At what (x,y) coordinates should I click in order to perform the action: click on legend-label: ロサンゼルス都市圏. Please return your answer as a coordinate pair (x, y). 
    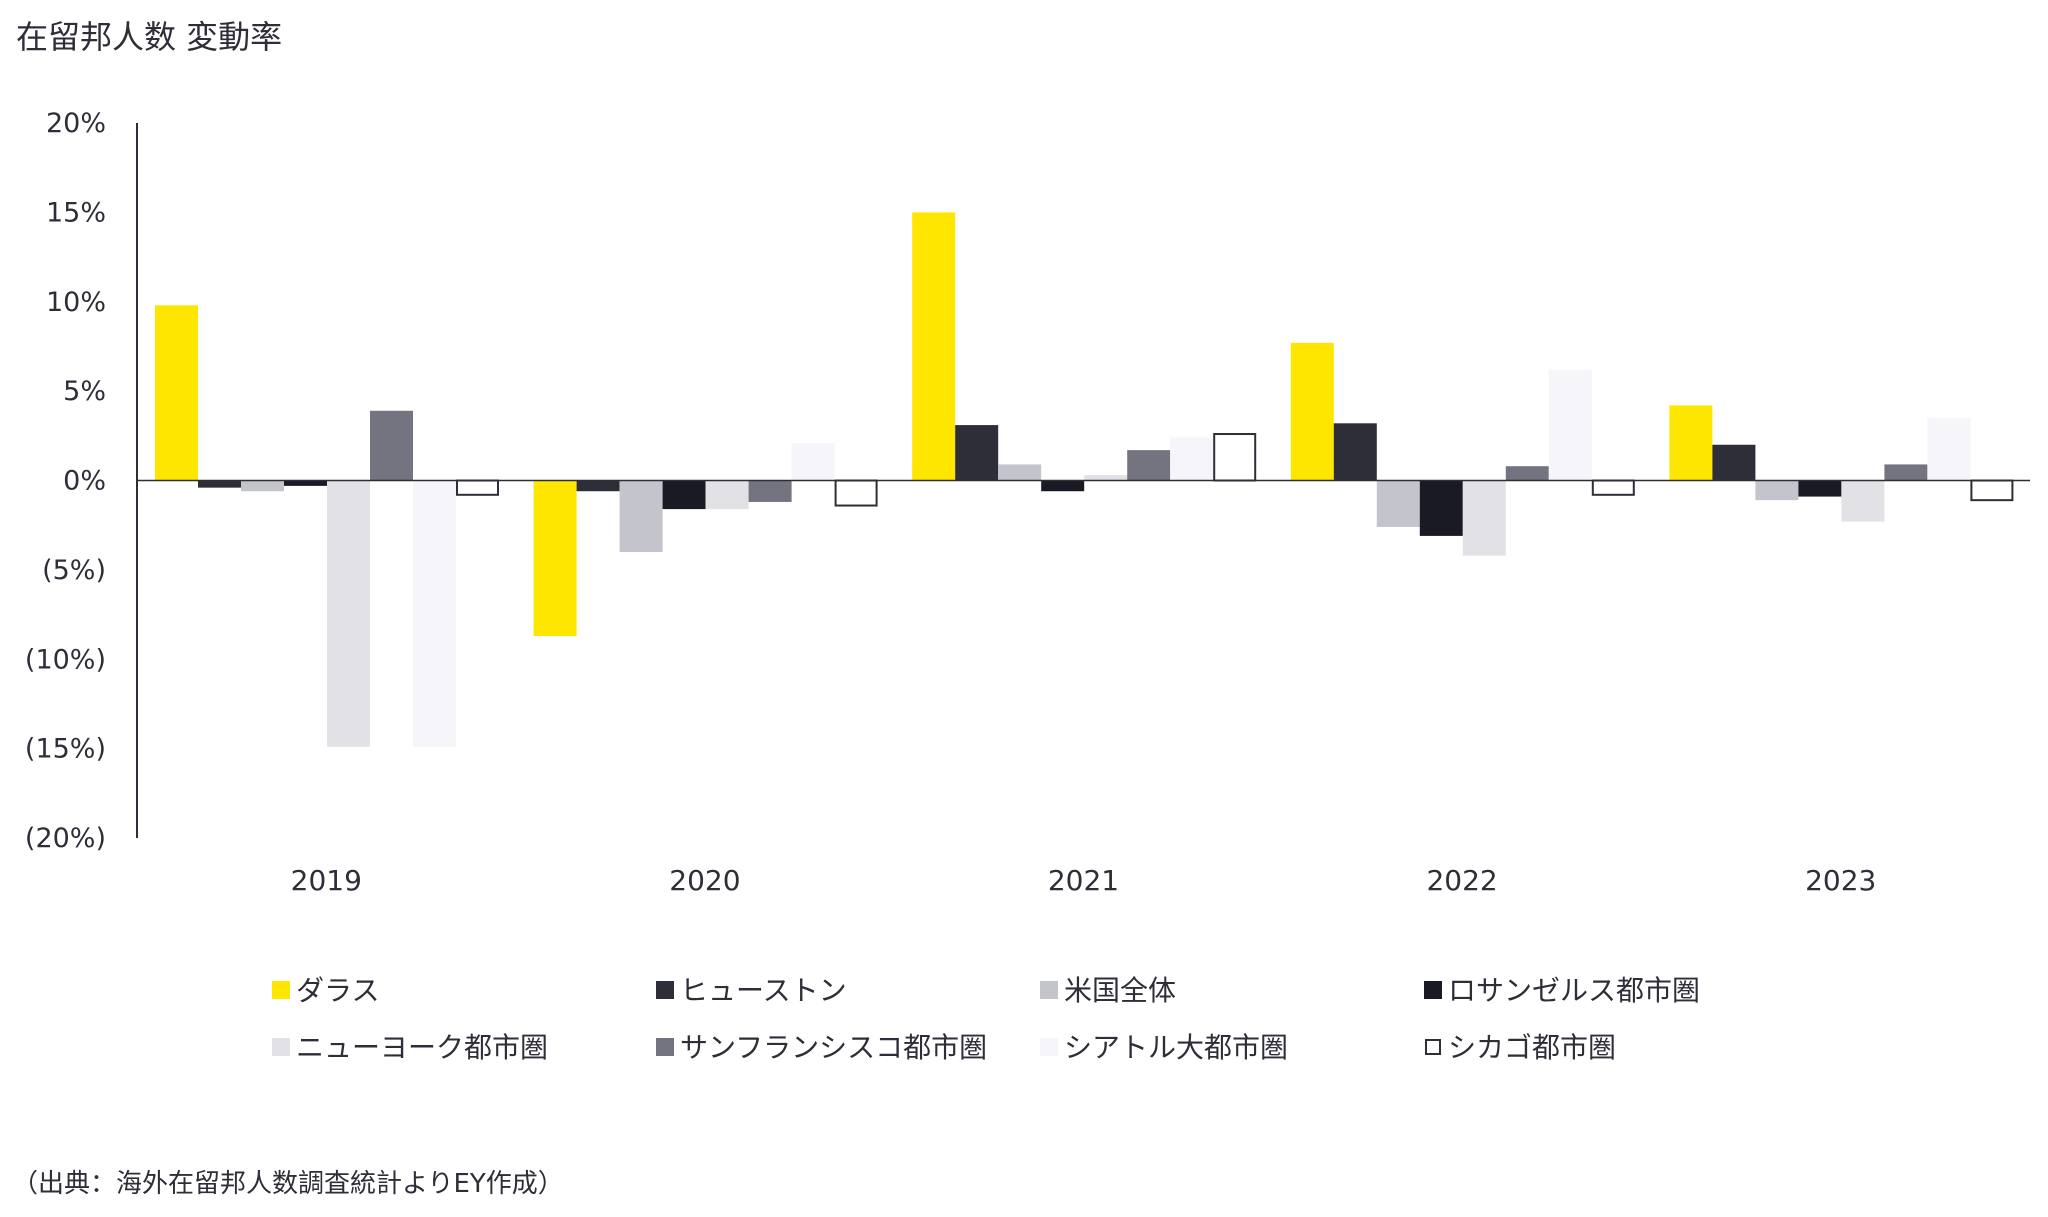
    Looking at the image, I should click on (1574, 990).